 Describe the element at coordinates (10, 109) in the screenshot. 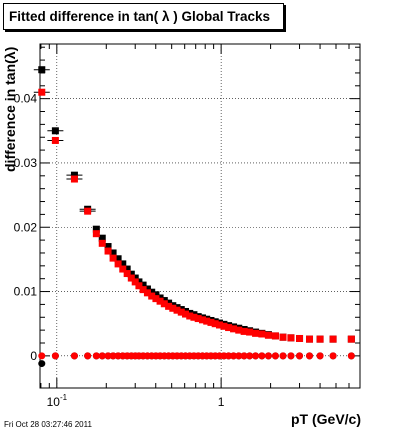

I see `y-axis-label: difference in tan(λ)` at that location.